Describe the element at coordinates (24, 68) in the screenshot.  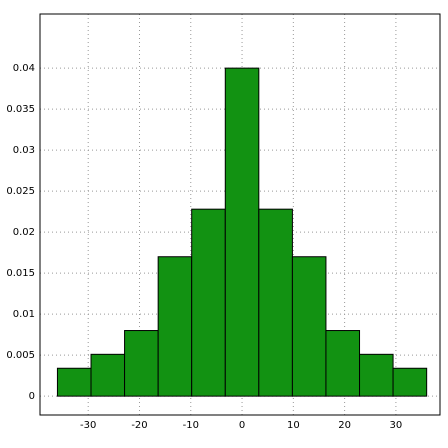
I see `y-tick-label: 0.04` at that location.